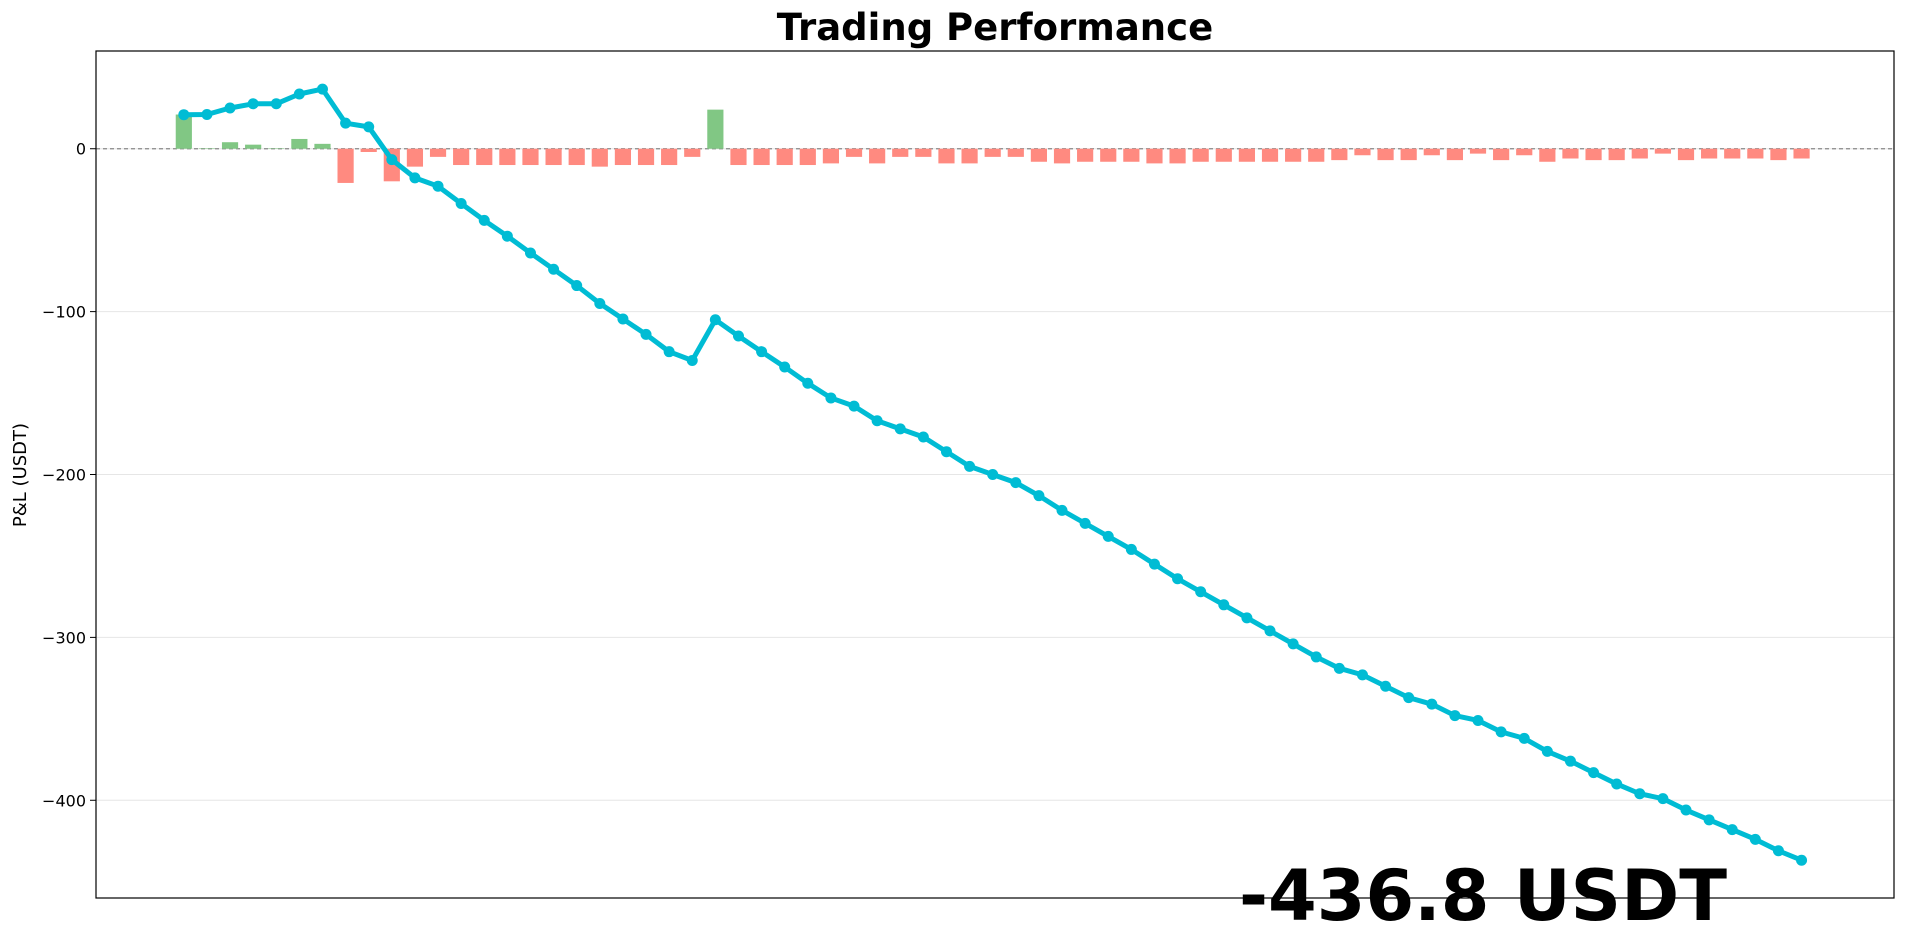  I want to click on y-tick-label: 0, so click(81, 149).